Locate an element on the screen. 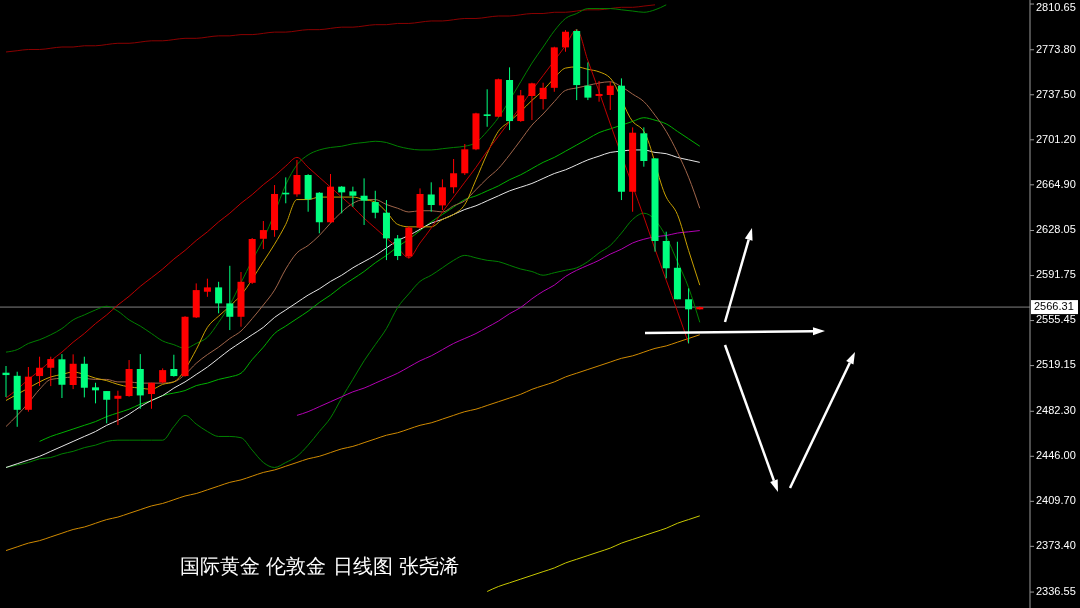 Image resolution: width=1080 pixels, height=608 pixels. y-tick-label: 2482.30 is located at coordinates (1056, 410).